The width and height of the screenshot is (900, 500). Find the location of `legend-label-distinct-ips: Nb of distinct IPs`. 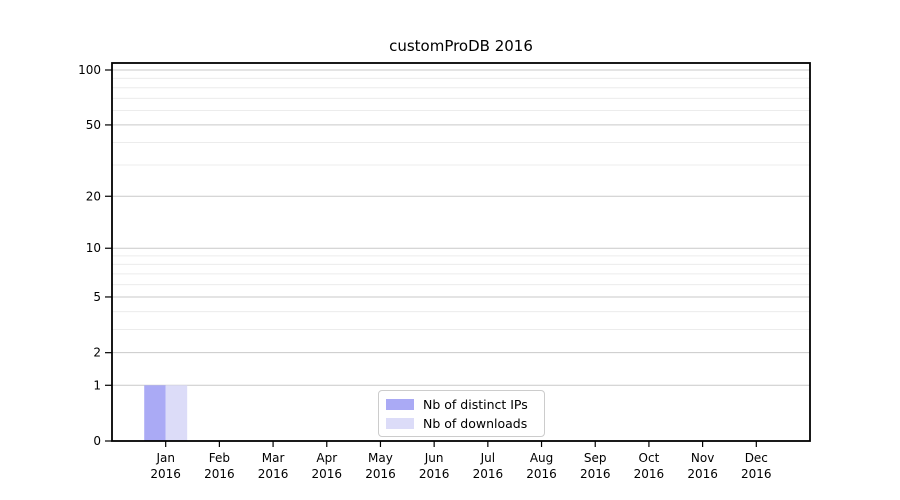

legend-label-distinct-ips: Nb of distinct IPs is located at coordinates (475, 404).